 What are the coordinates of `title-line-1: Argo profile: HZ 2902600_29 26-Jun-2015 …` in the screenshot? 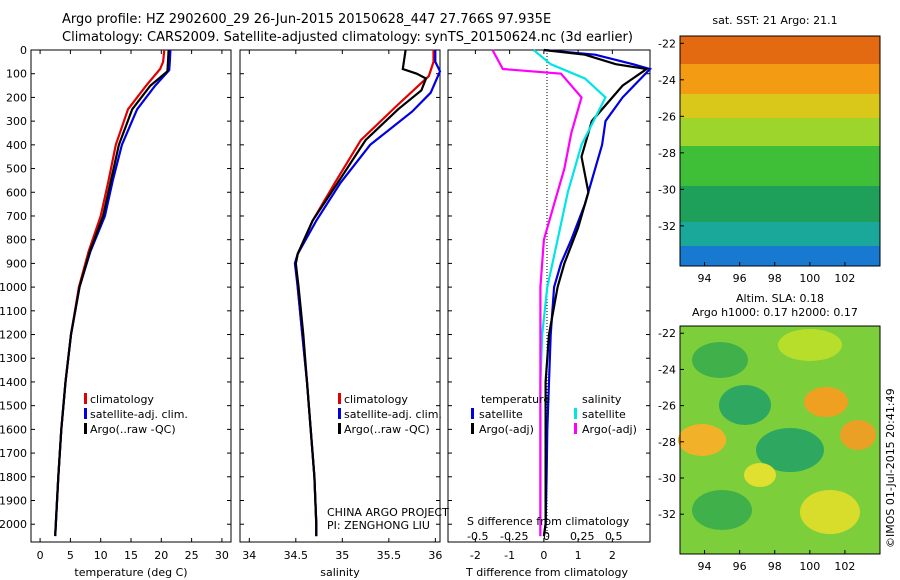 It's located at (307, 19).